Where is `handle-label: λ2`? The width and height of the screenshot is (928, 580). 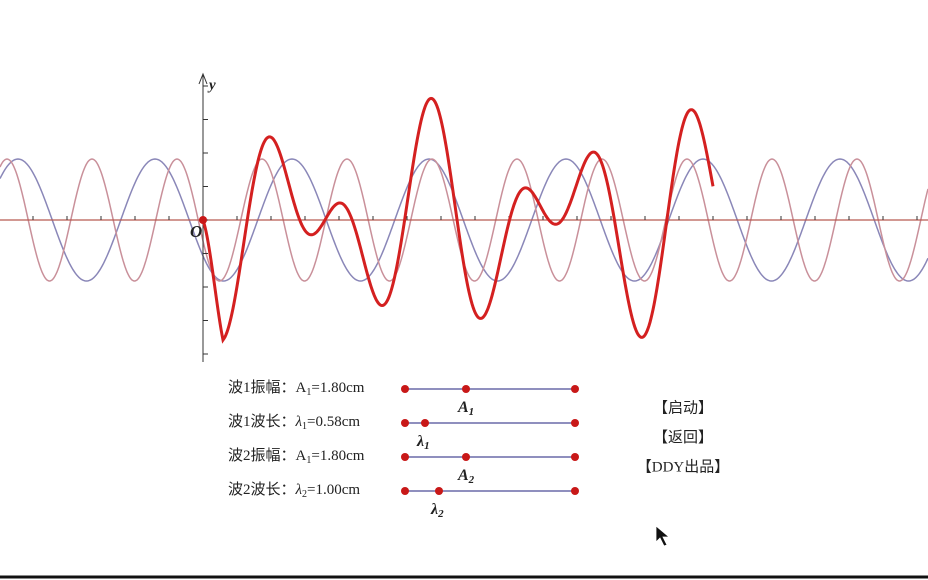 handle-label: λ2 is located at coordinates (437, 510).